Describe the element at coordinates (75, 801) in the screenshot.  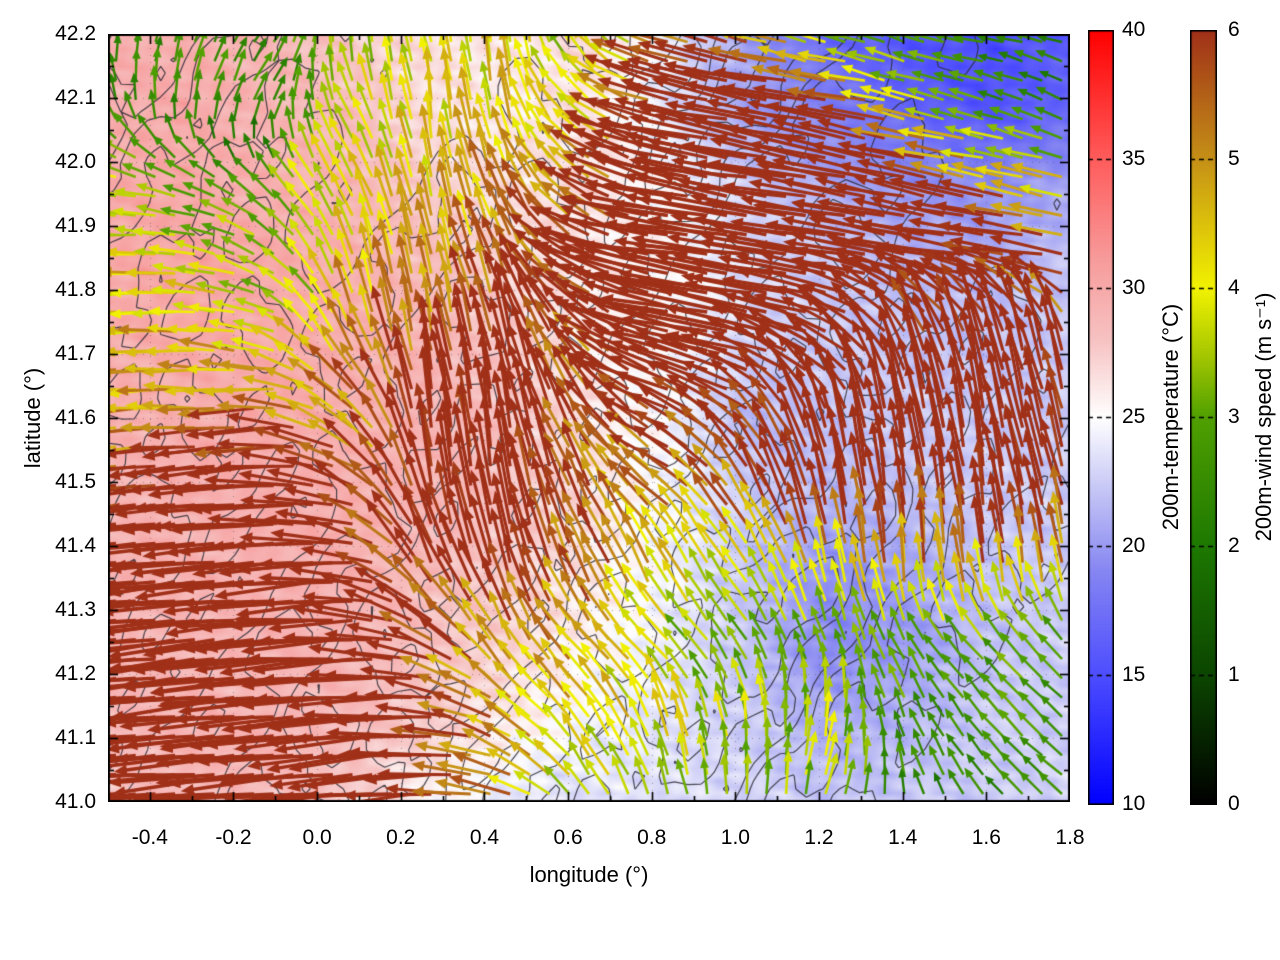
I see `y-tick-label: 41.0` at that location.